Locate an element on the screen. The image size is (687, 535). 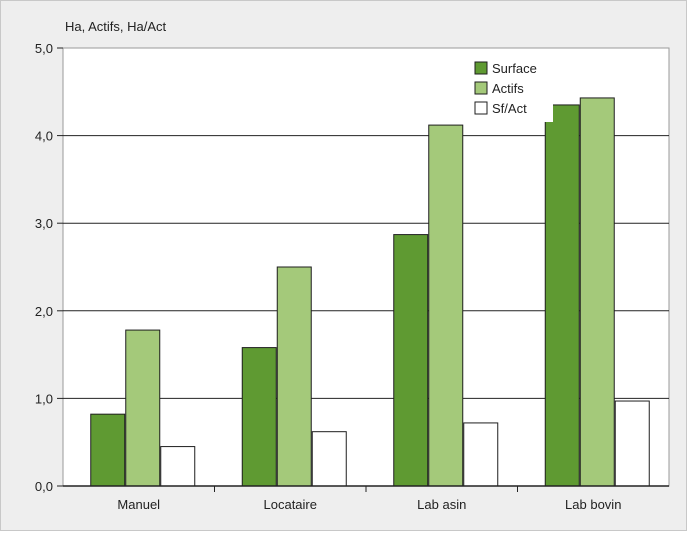
x-tick-label: Lab bovin is located at coordinates (593, 504).